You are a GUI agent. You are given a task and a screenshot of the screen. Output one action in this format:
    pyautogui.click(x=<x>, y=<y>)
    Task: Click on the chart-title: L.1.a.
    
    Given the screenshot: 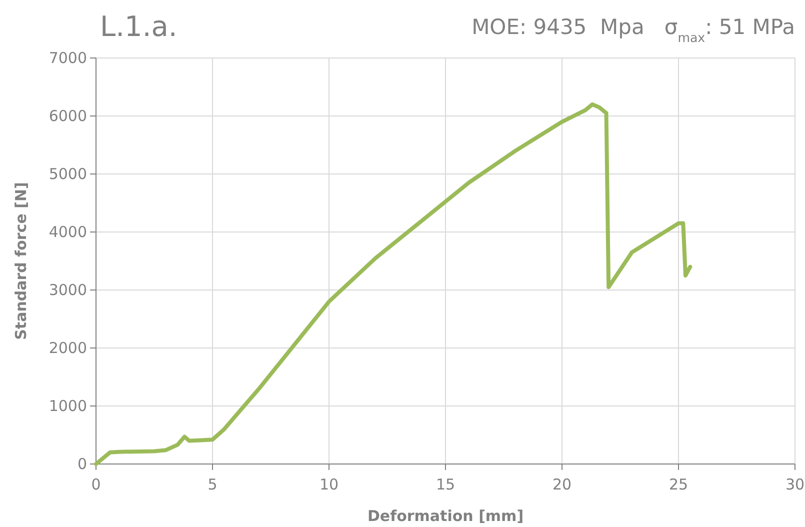 What is the action you would take?
    pyautogui.click(x=139, y=26)
    